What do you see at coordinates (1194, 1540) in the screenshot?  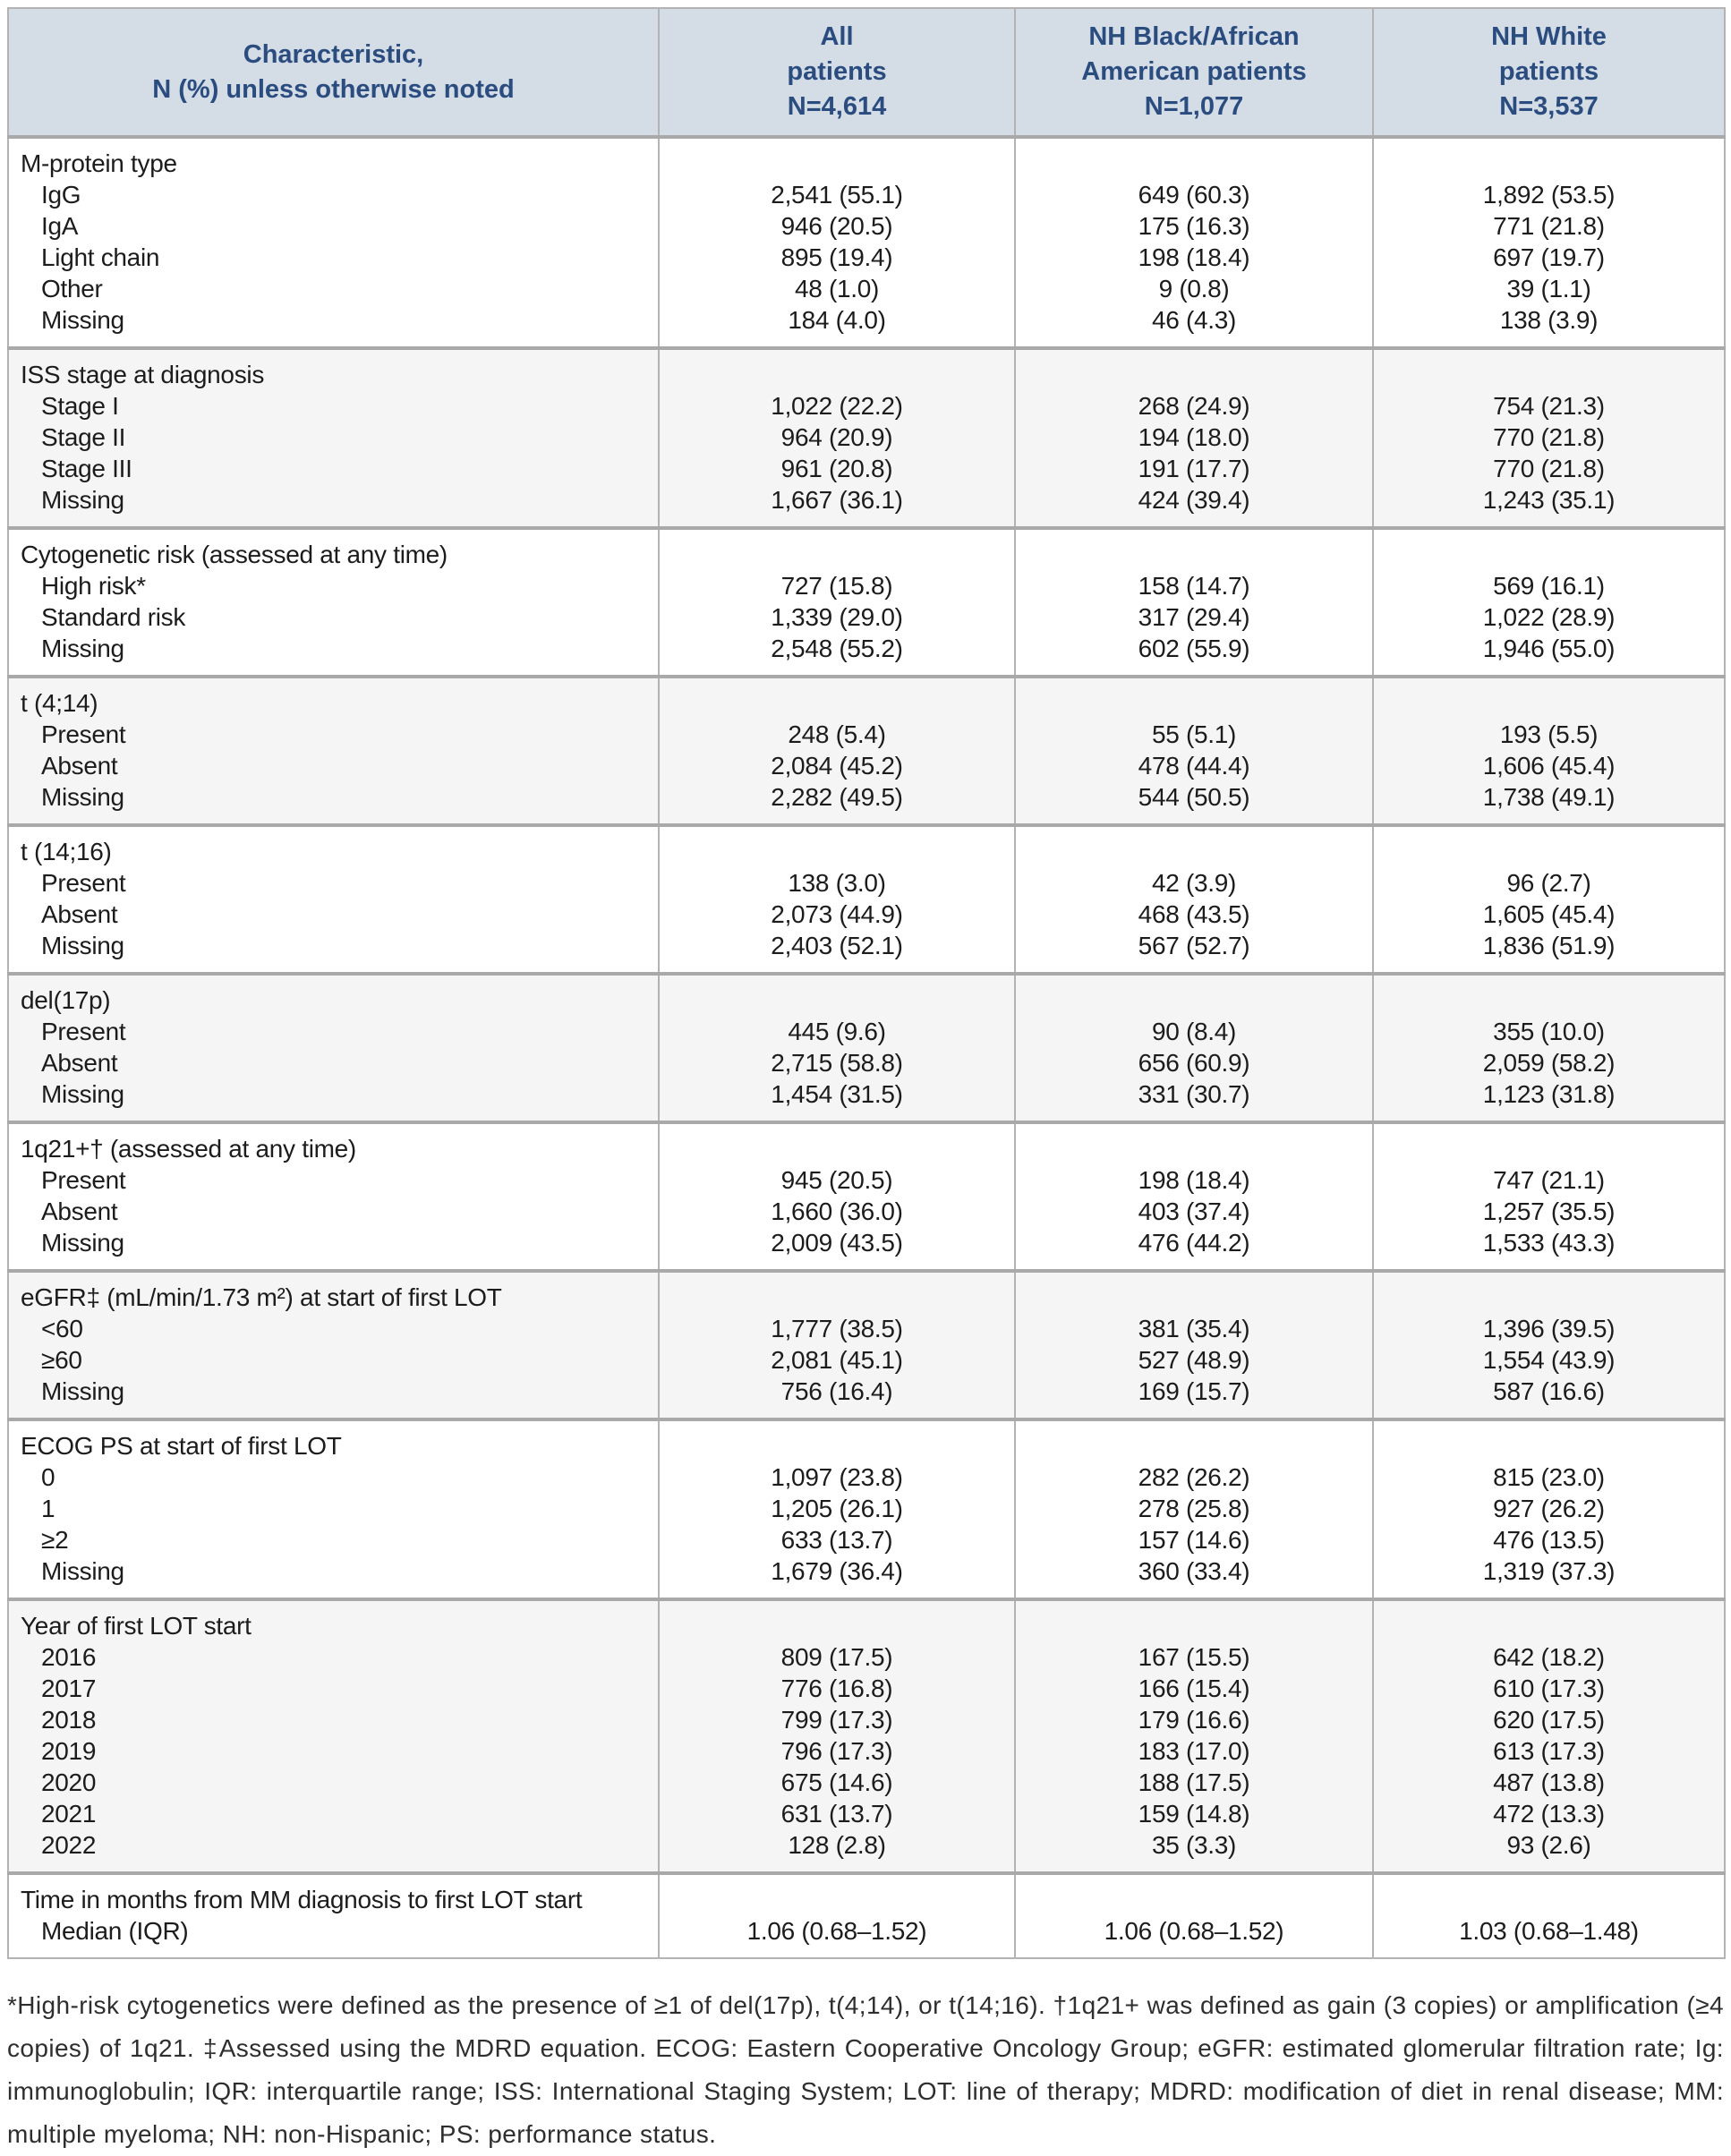 I see `cell-value: 157 (14.6)` at bounding box center [1194, 1540].